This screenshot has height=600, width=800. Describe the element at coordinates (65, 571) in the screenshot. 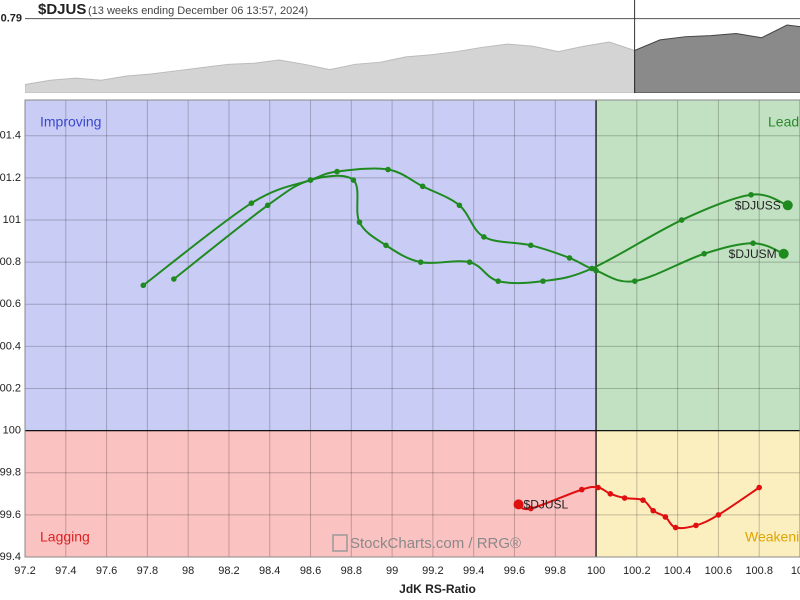

I see `x-tick-label: 97.4` at that location.